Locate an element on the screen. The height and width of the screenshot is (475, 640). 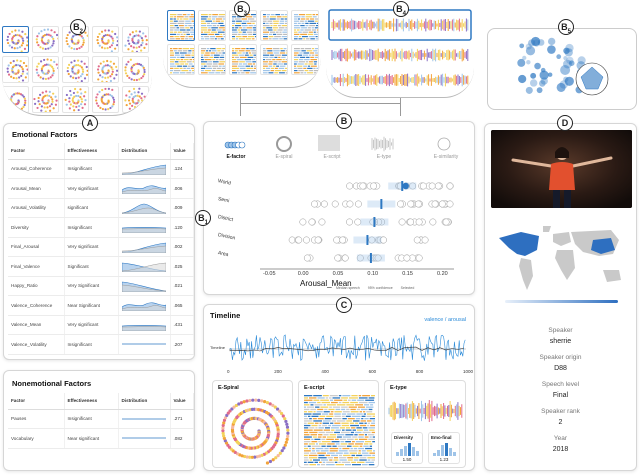
similarity-point is located at coordinates (544, 75).